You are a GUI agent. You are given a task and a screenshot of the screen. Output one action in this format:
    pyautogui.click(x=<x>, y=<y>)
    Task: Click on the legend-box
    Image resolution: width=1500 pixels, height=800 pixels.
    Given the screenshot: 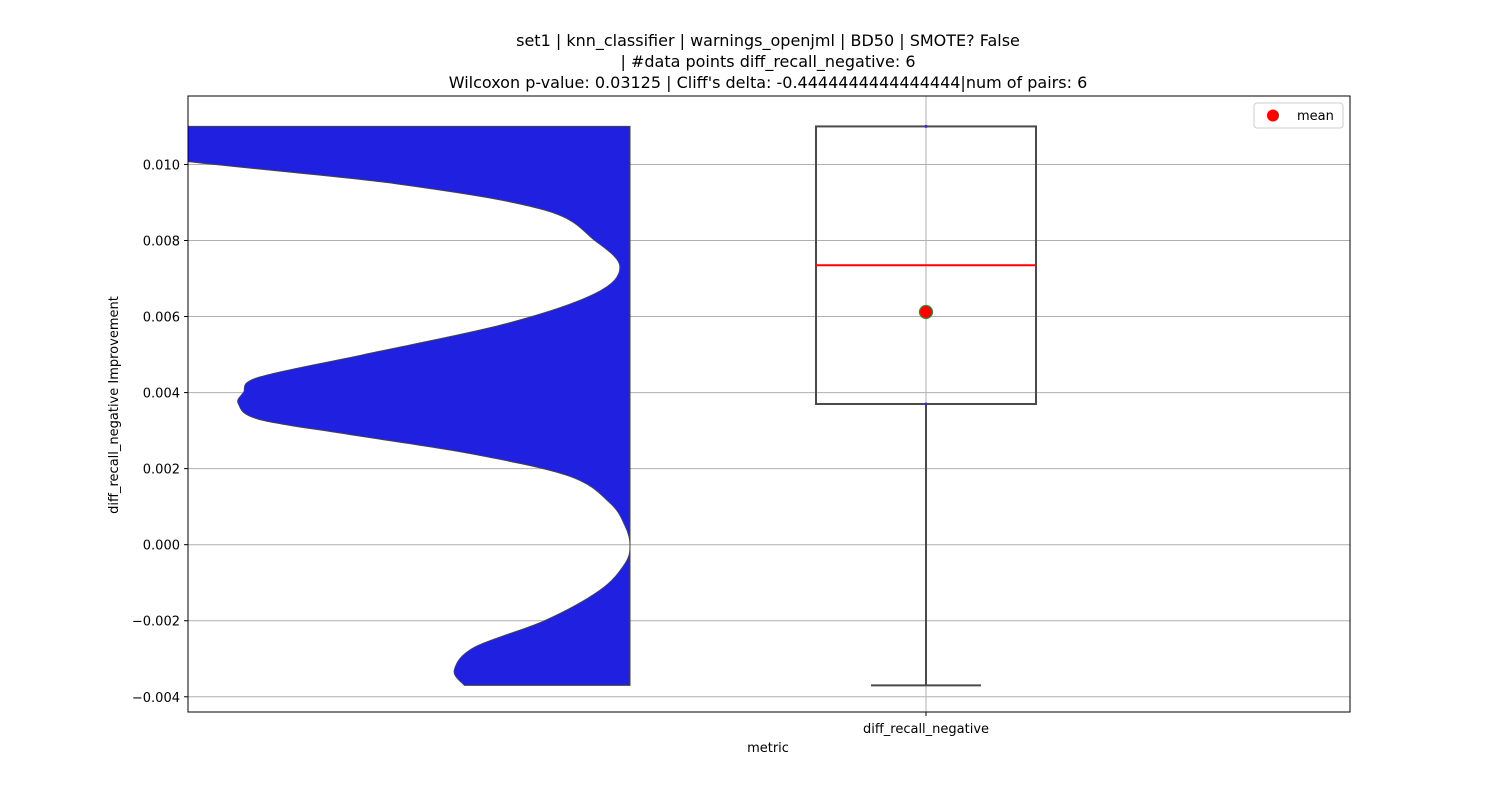 What is the action you would take?
    pyautogui.click(x=1298, y=115)
    